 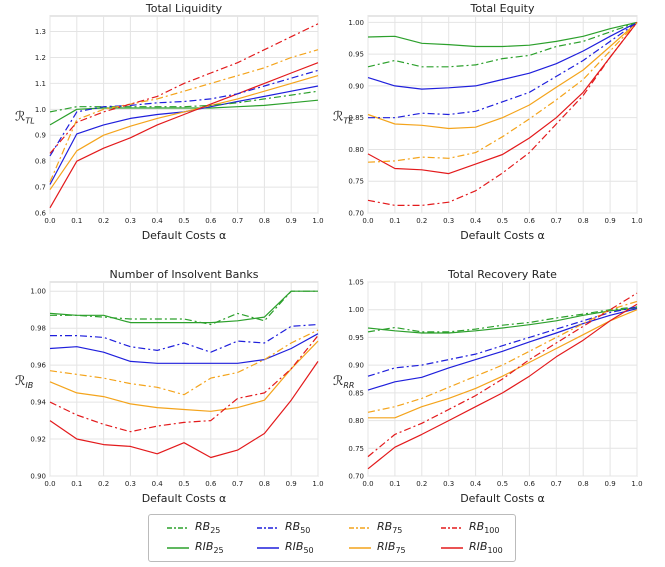 What do you see at coordinates (502, 8) in the screenshot?
I see `chart-title: Total Equity` at bounding box center [502, 8].